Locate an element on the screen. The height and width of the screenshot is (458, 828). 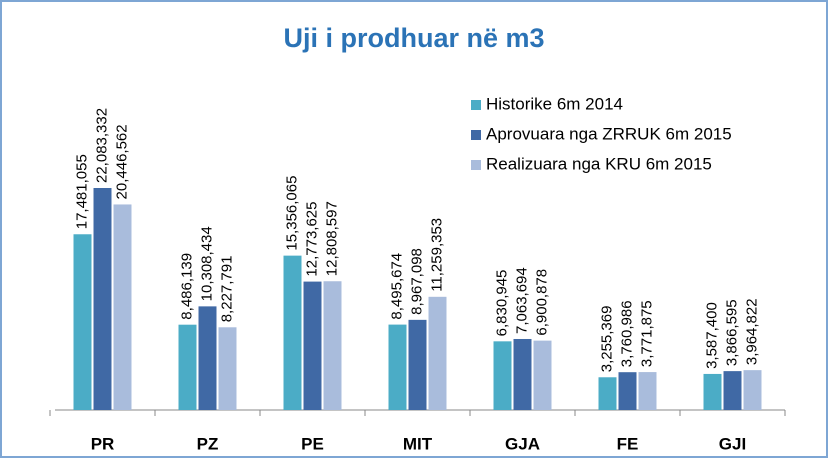
value-label: 3,255,369 is located at coordinates (606, 339).